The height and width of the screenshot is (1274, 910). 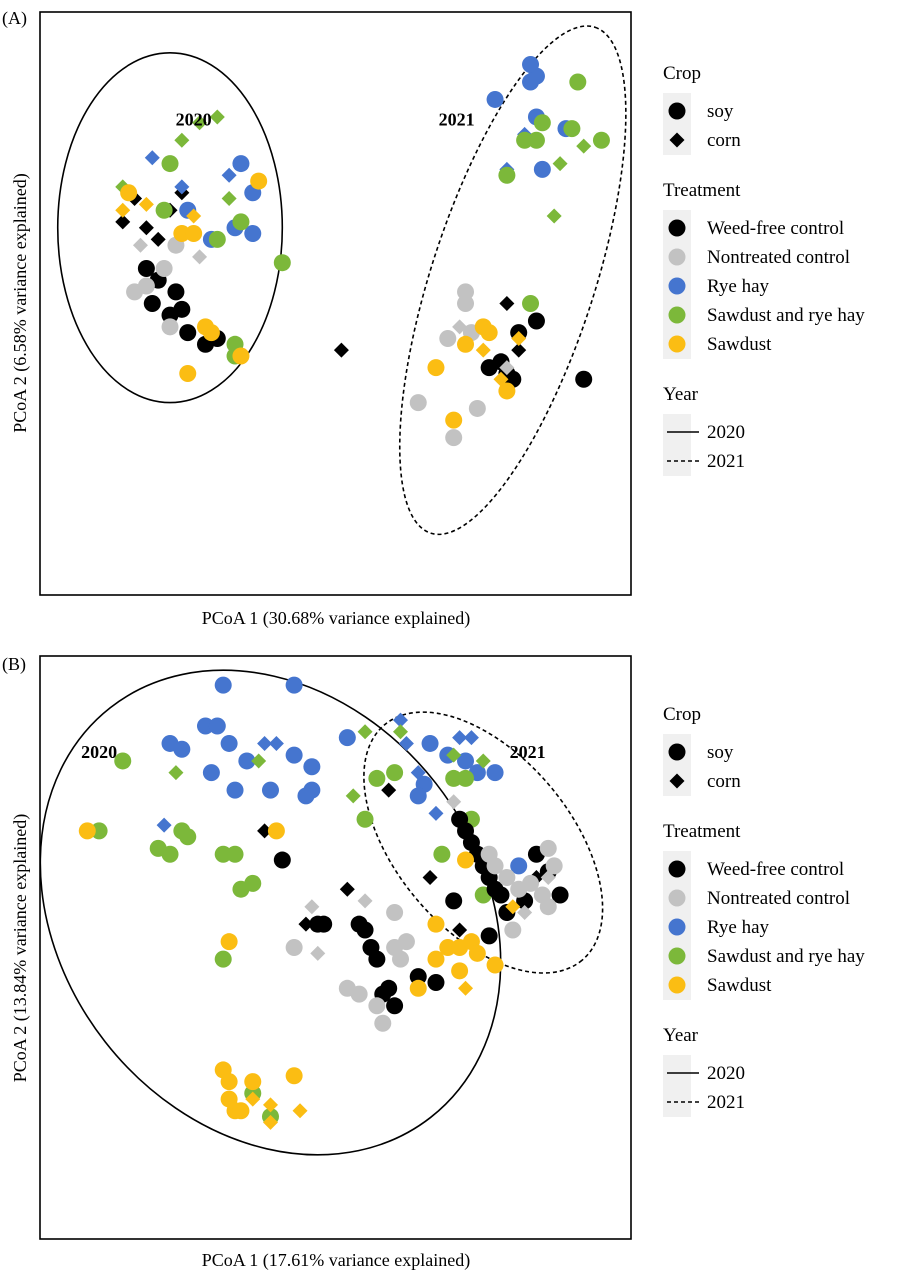 I want to click on legend-title-treatment: Treatment, so click(x=702, y=831).